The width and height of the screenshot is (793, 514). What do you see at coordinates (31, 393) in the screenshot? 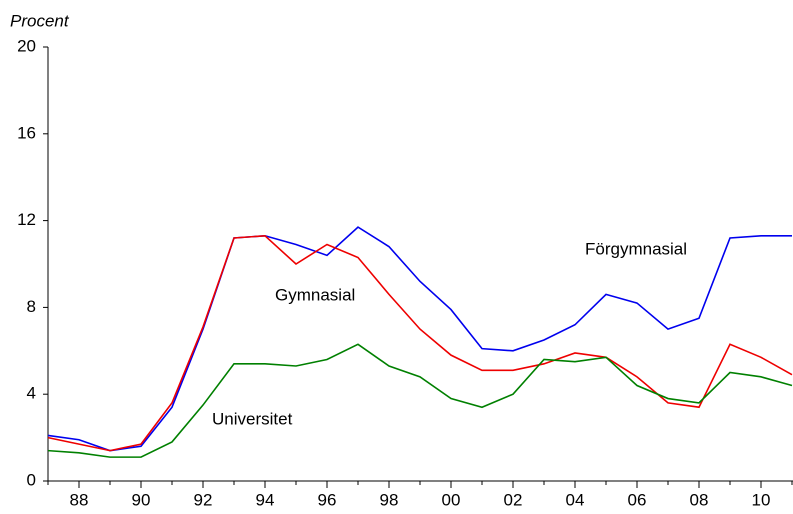
I see `y-tick-label: 4` at bounding box center [31, 393].